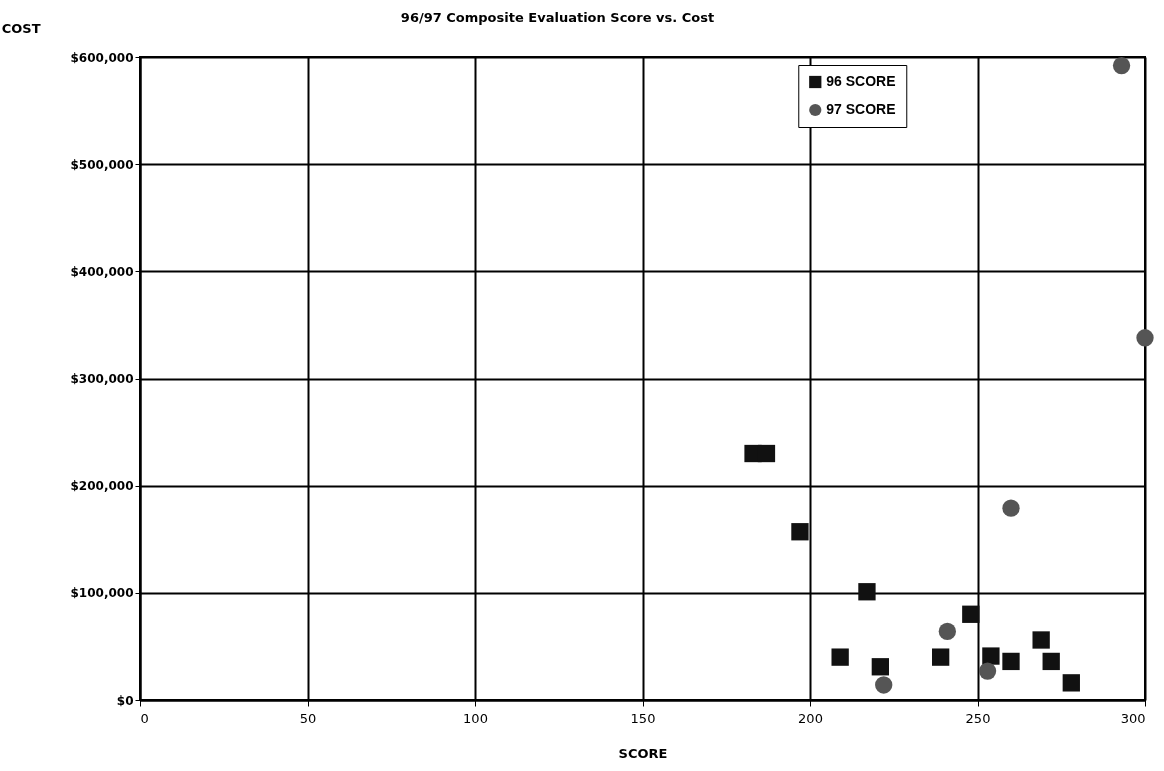 The width and height of the screenshot is (1164, 771). Describe the element at coordinates (1133, 718) in the screenshot. I see `x-tick-label: 300` at that location.